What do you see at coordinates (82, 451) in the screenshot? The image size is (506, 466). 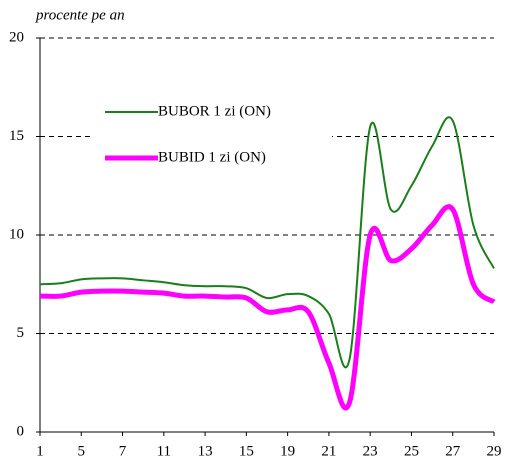 I see `x-tick-label: 5` at bounding box center [82, 451].